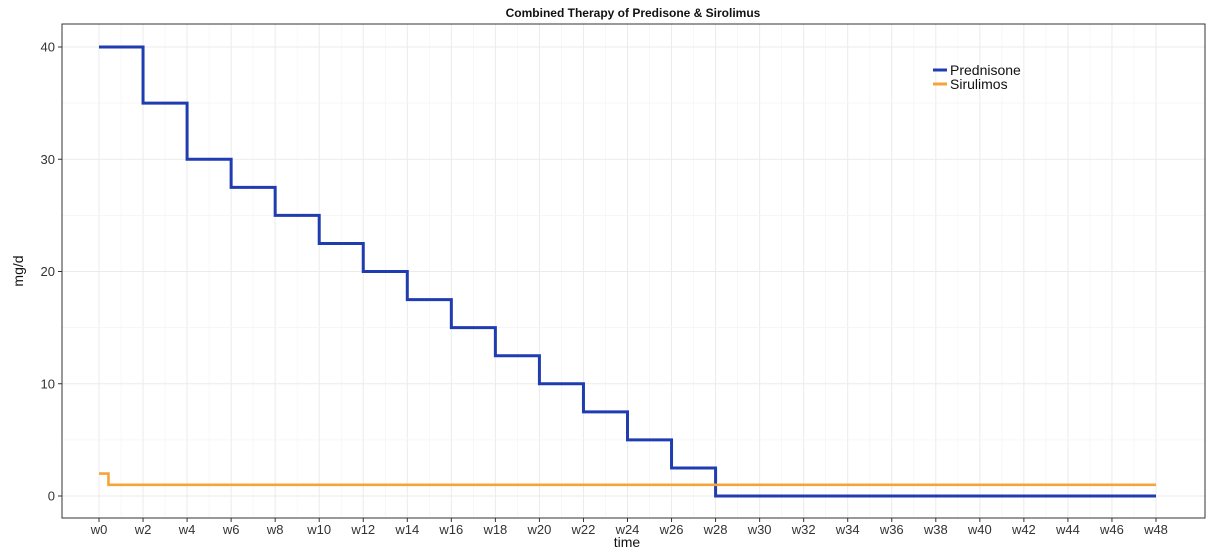  Describe the element at coordinates (51, 496) in the screenshot. I see `y-tick-label: 0` at that location.